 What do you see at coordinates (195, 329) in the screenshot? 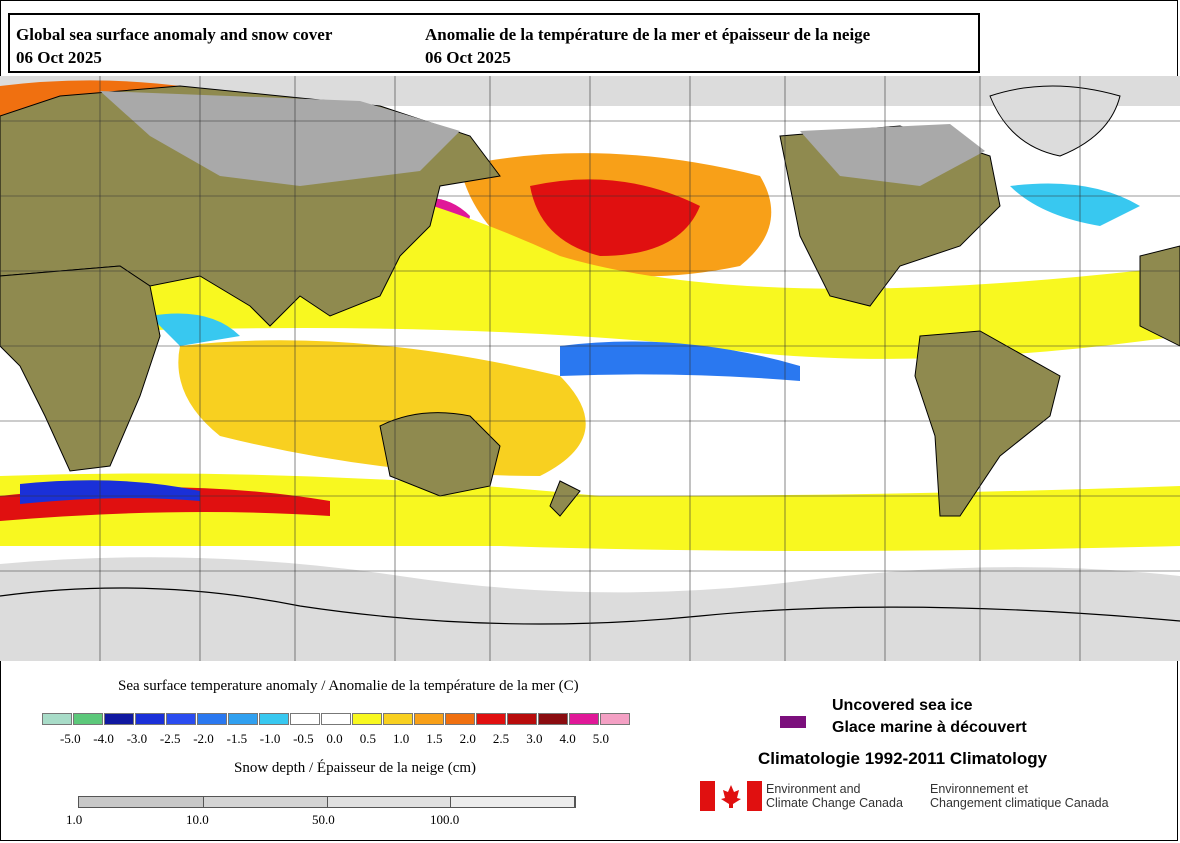
I see `arabian-sea-cool` at bounding box center [195, 329].